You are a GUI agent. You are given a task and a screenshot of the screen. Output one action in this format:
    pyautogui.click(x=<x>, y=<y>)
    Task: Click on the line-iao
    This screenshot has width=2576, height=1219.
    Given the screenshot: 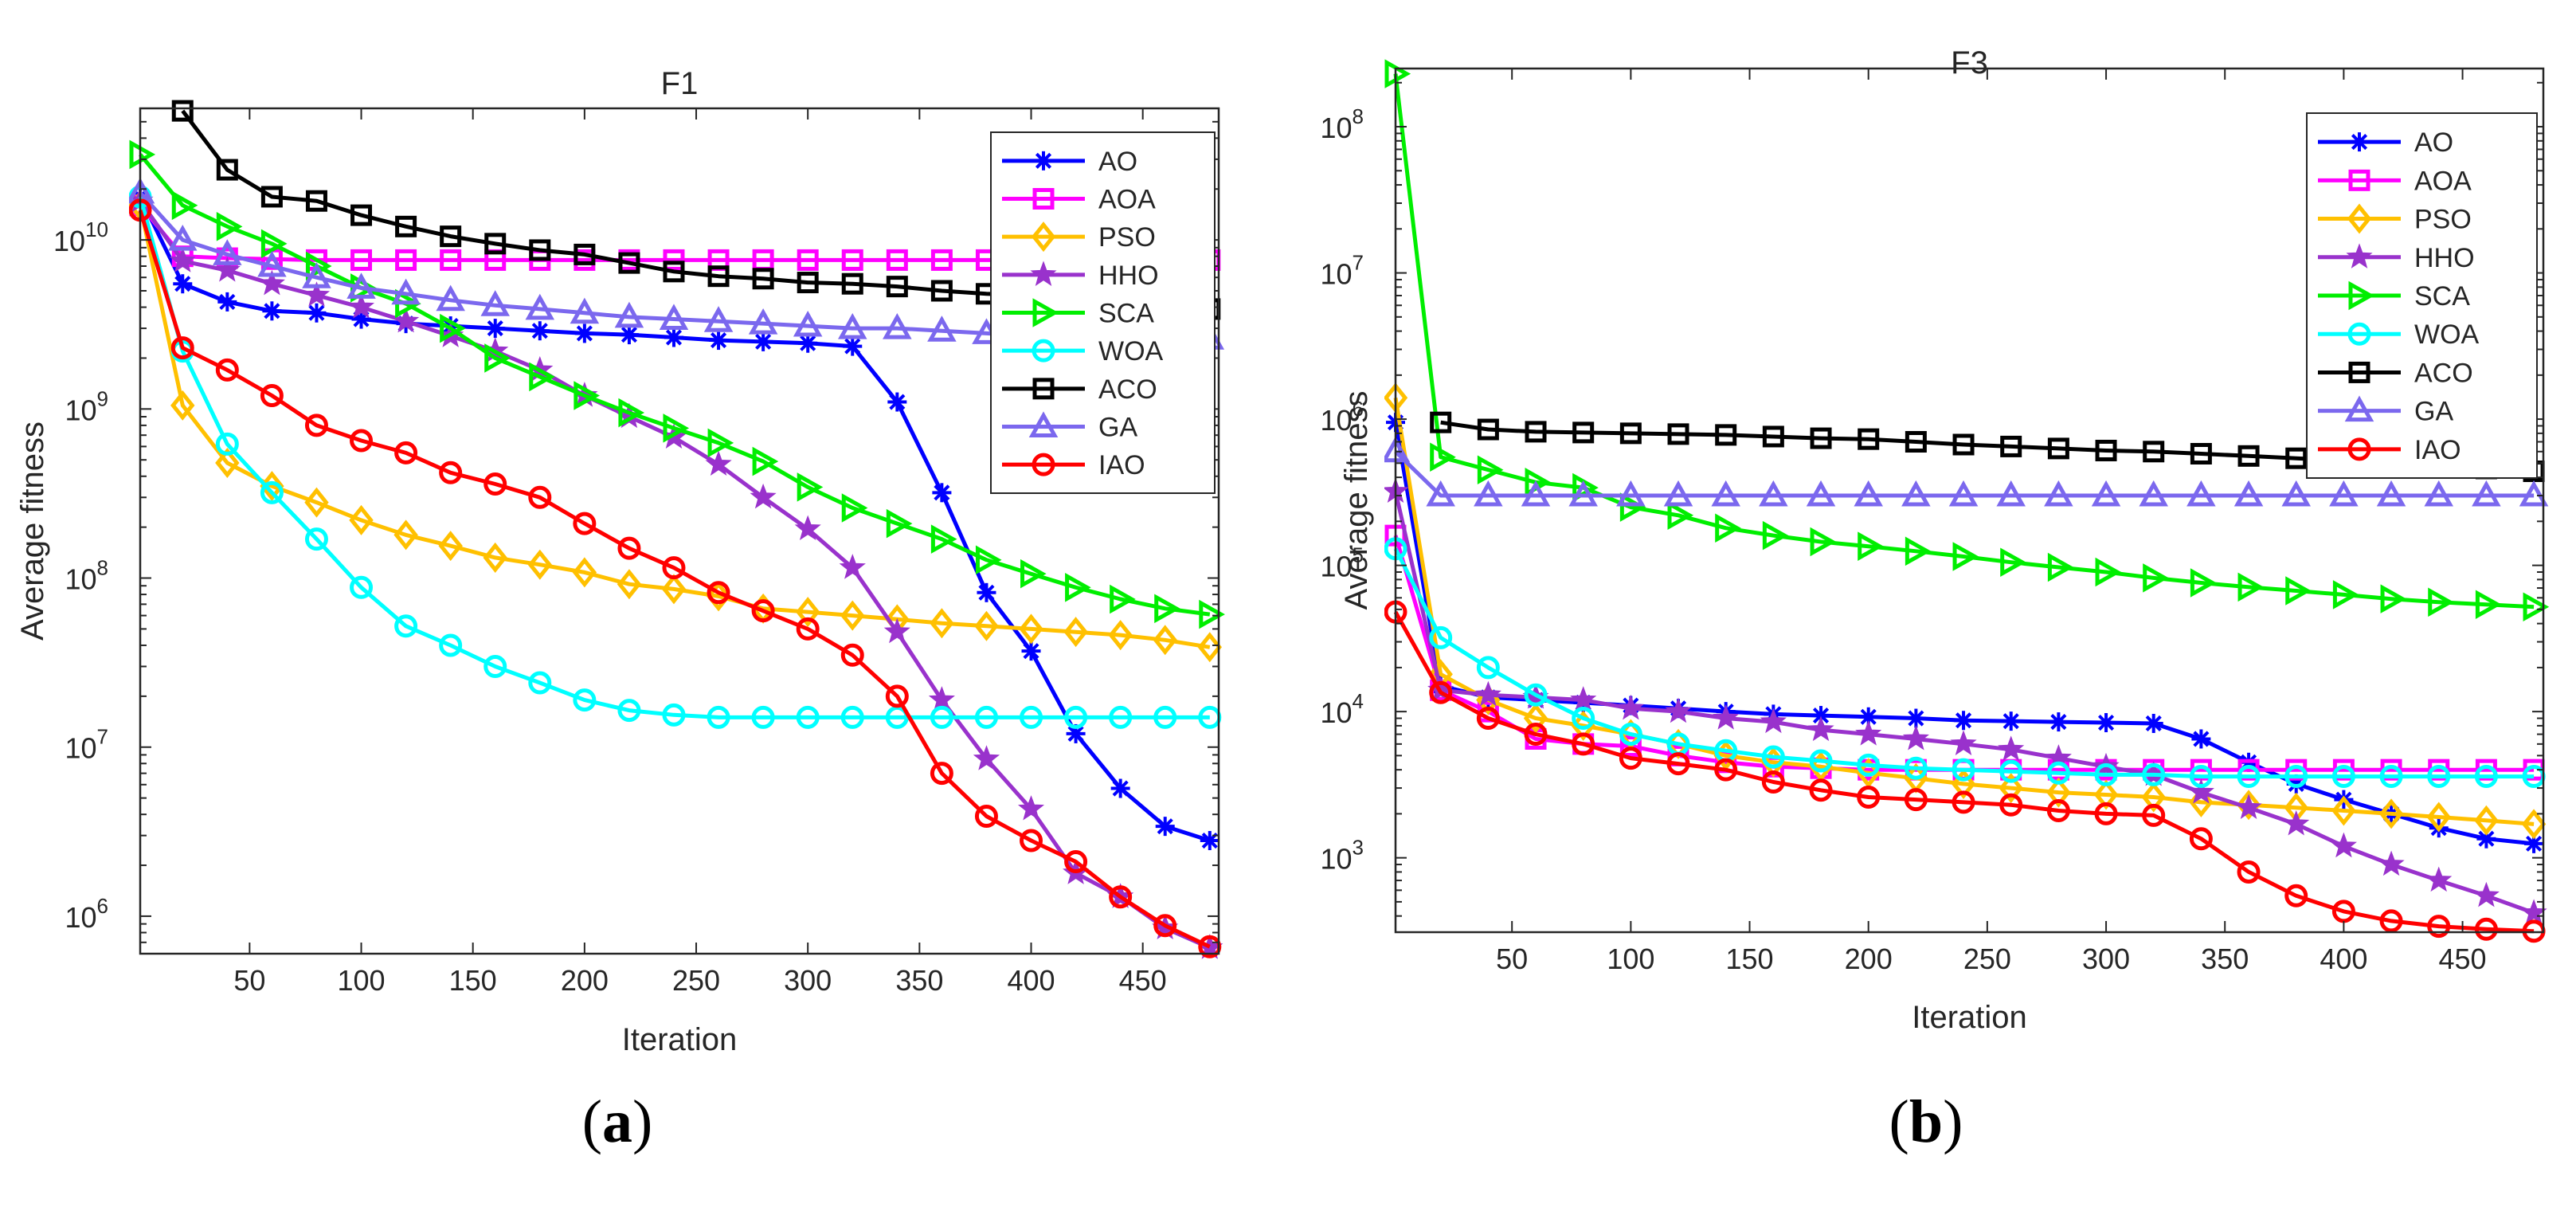 What is the action you would take?
    pyautogui.click(x=1964, y=772)
    